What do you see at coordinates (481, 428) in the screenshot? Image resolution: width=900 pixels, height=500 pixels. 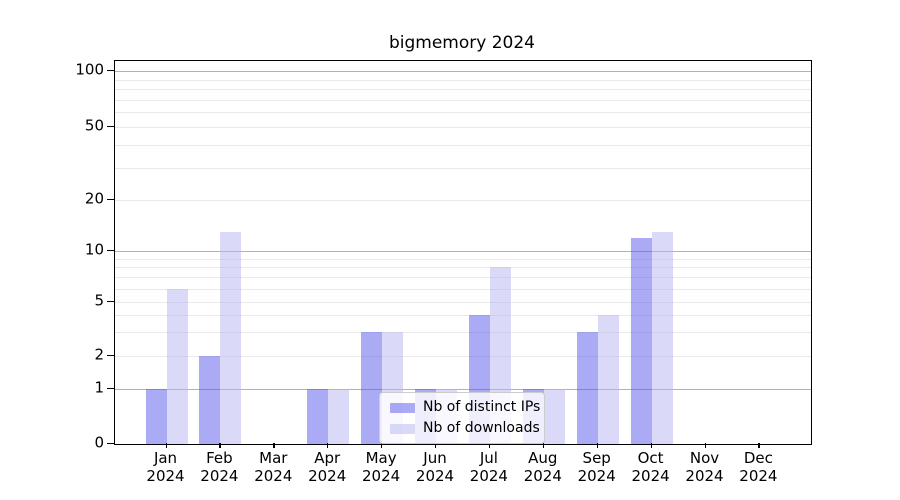 I see `legend-label: Nb of downloads` at bounding box center [481, 428].